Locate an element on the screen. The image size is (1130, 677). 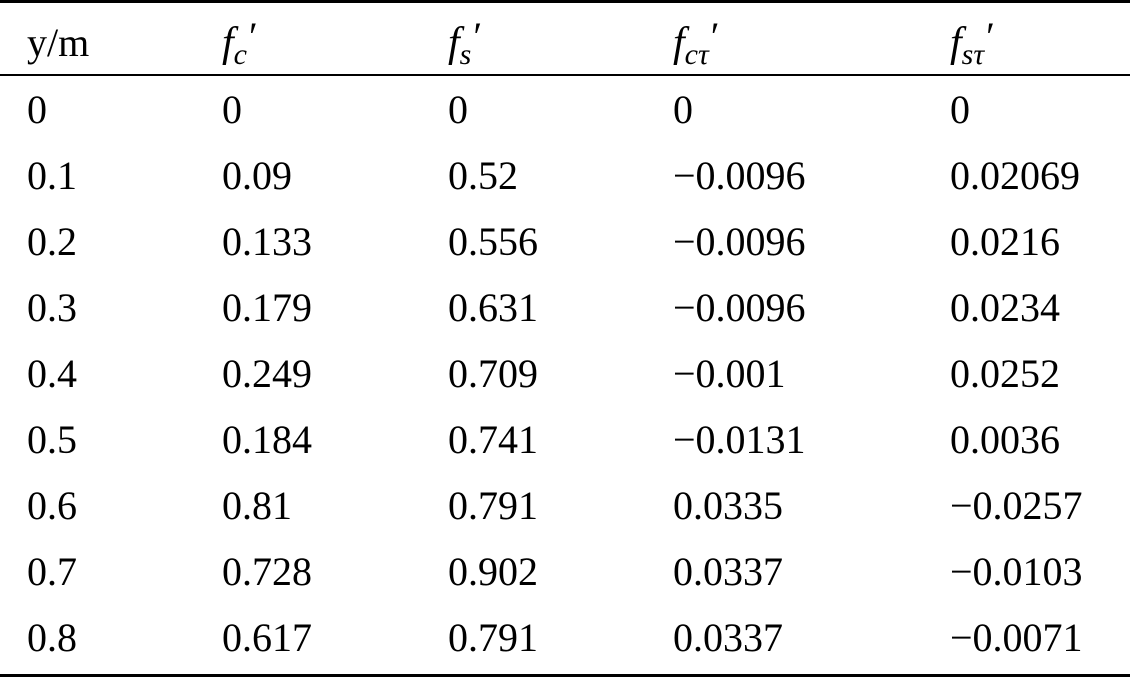
cell-y: 0.3 is located at coordinates (52, 307).